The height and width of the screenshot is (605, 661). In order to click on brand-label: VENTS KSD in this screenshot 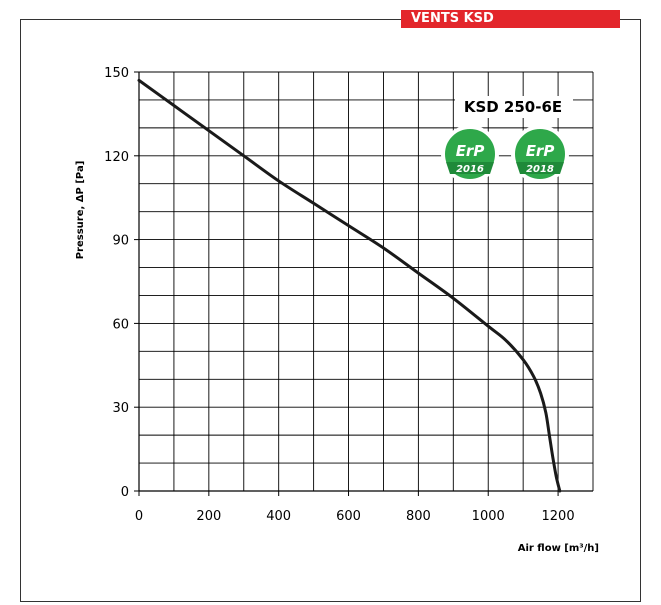, I will do `click(452, 18)`.